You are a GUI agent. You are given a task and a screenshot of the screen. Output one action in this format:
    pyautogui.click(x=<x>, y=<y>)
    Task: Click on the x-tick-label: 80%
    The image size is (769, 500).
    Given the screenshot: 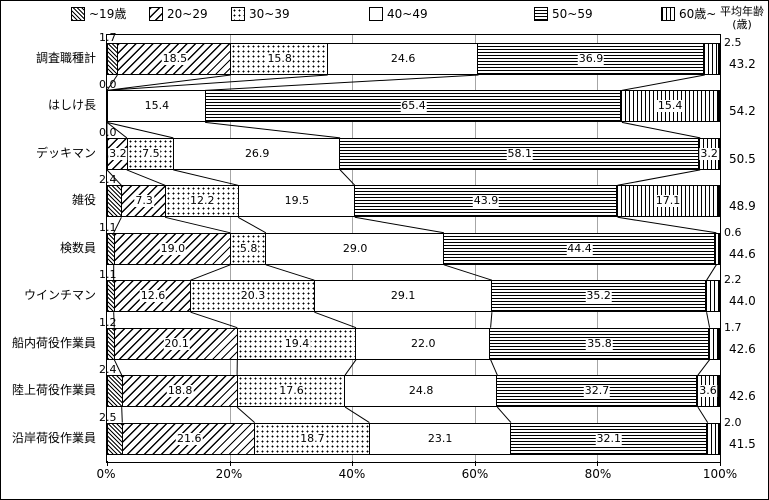 What is the action you would take?
    pyautogui.click(x=598, y=474)
    